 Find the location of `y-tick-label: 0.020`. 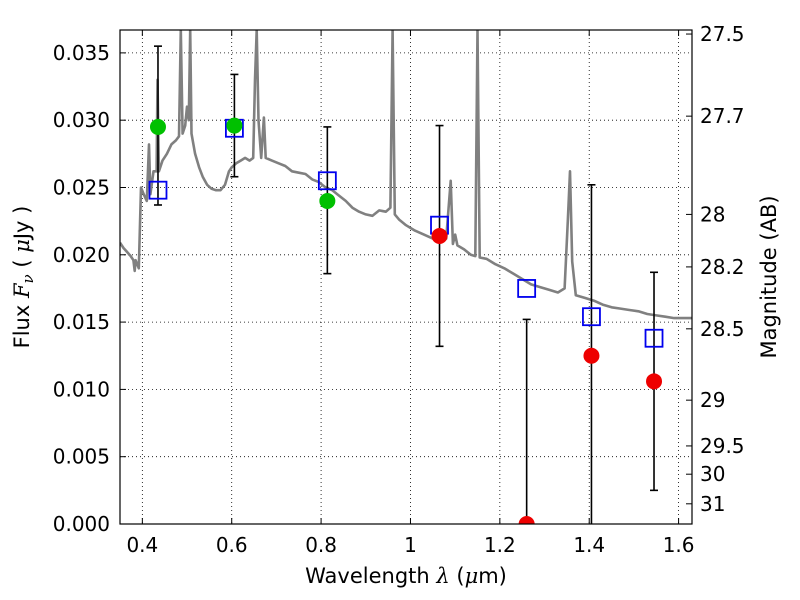

y-tick-label: 0.020 is located at coordinates (81, 255).